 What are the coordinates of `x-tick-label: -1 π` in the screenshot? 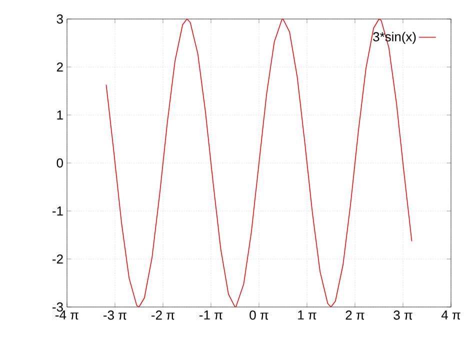 It's located at (211, 315).